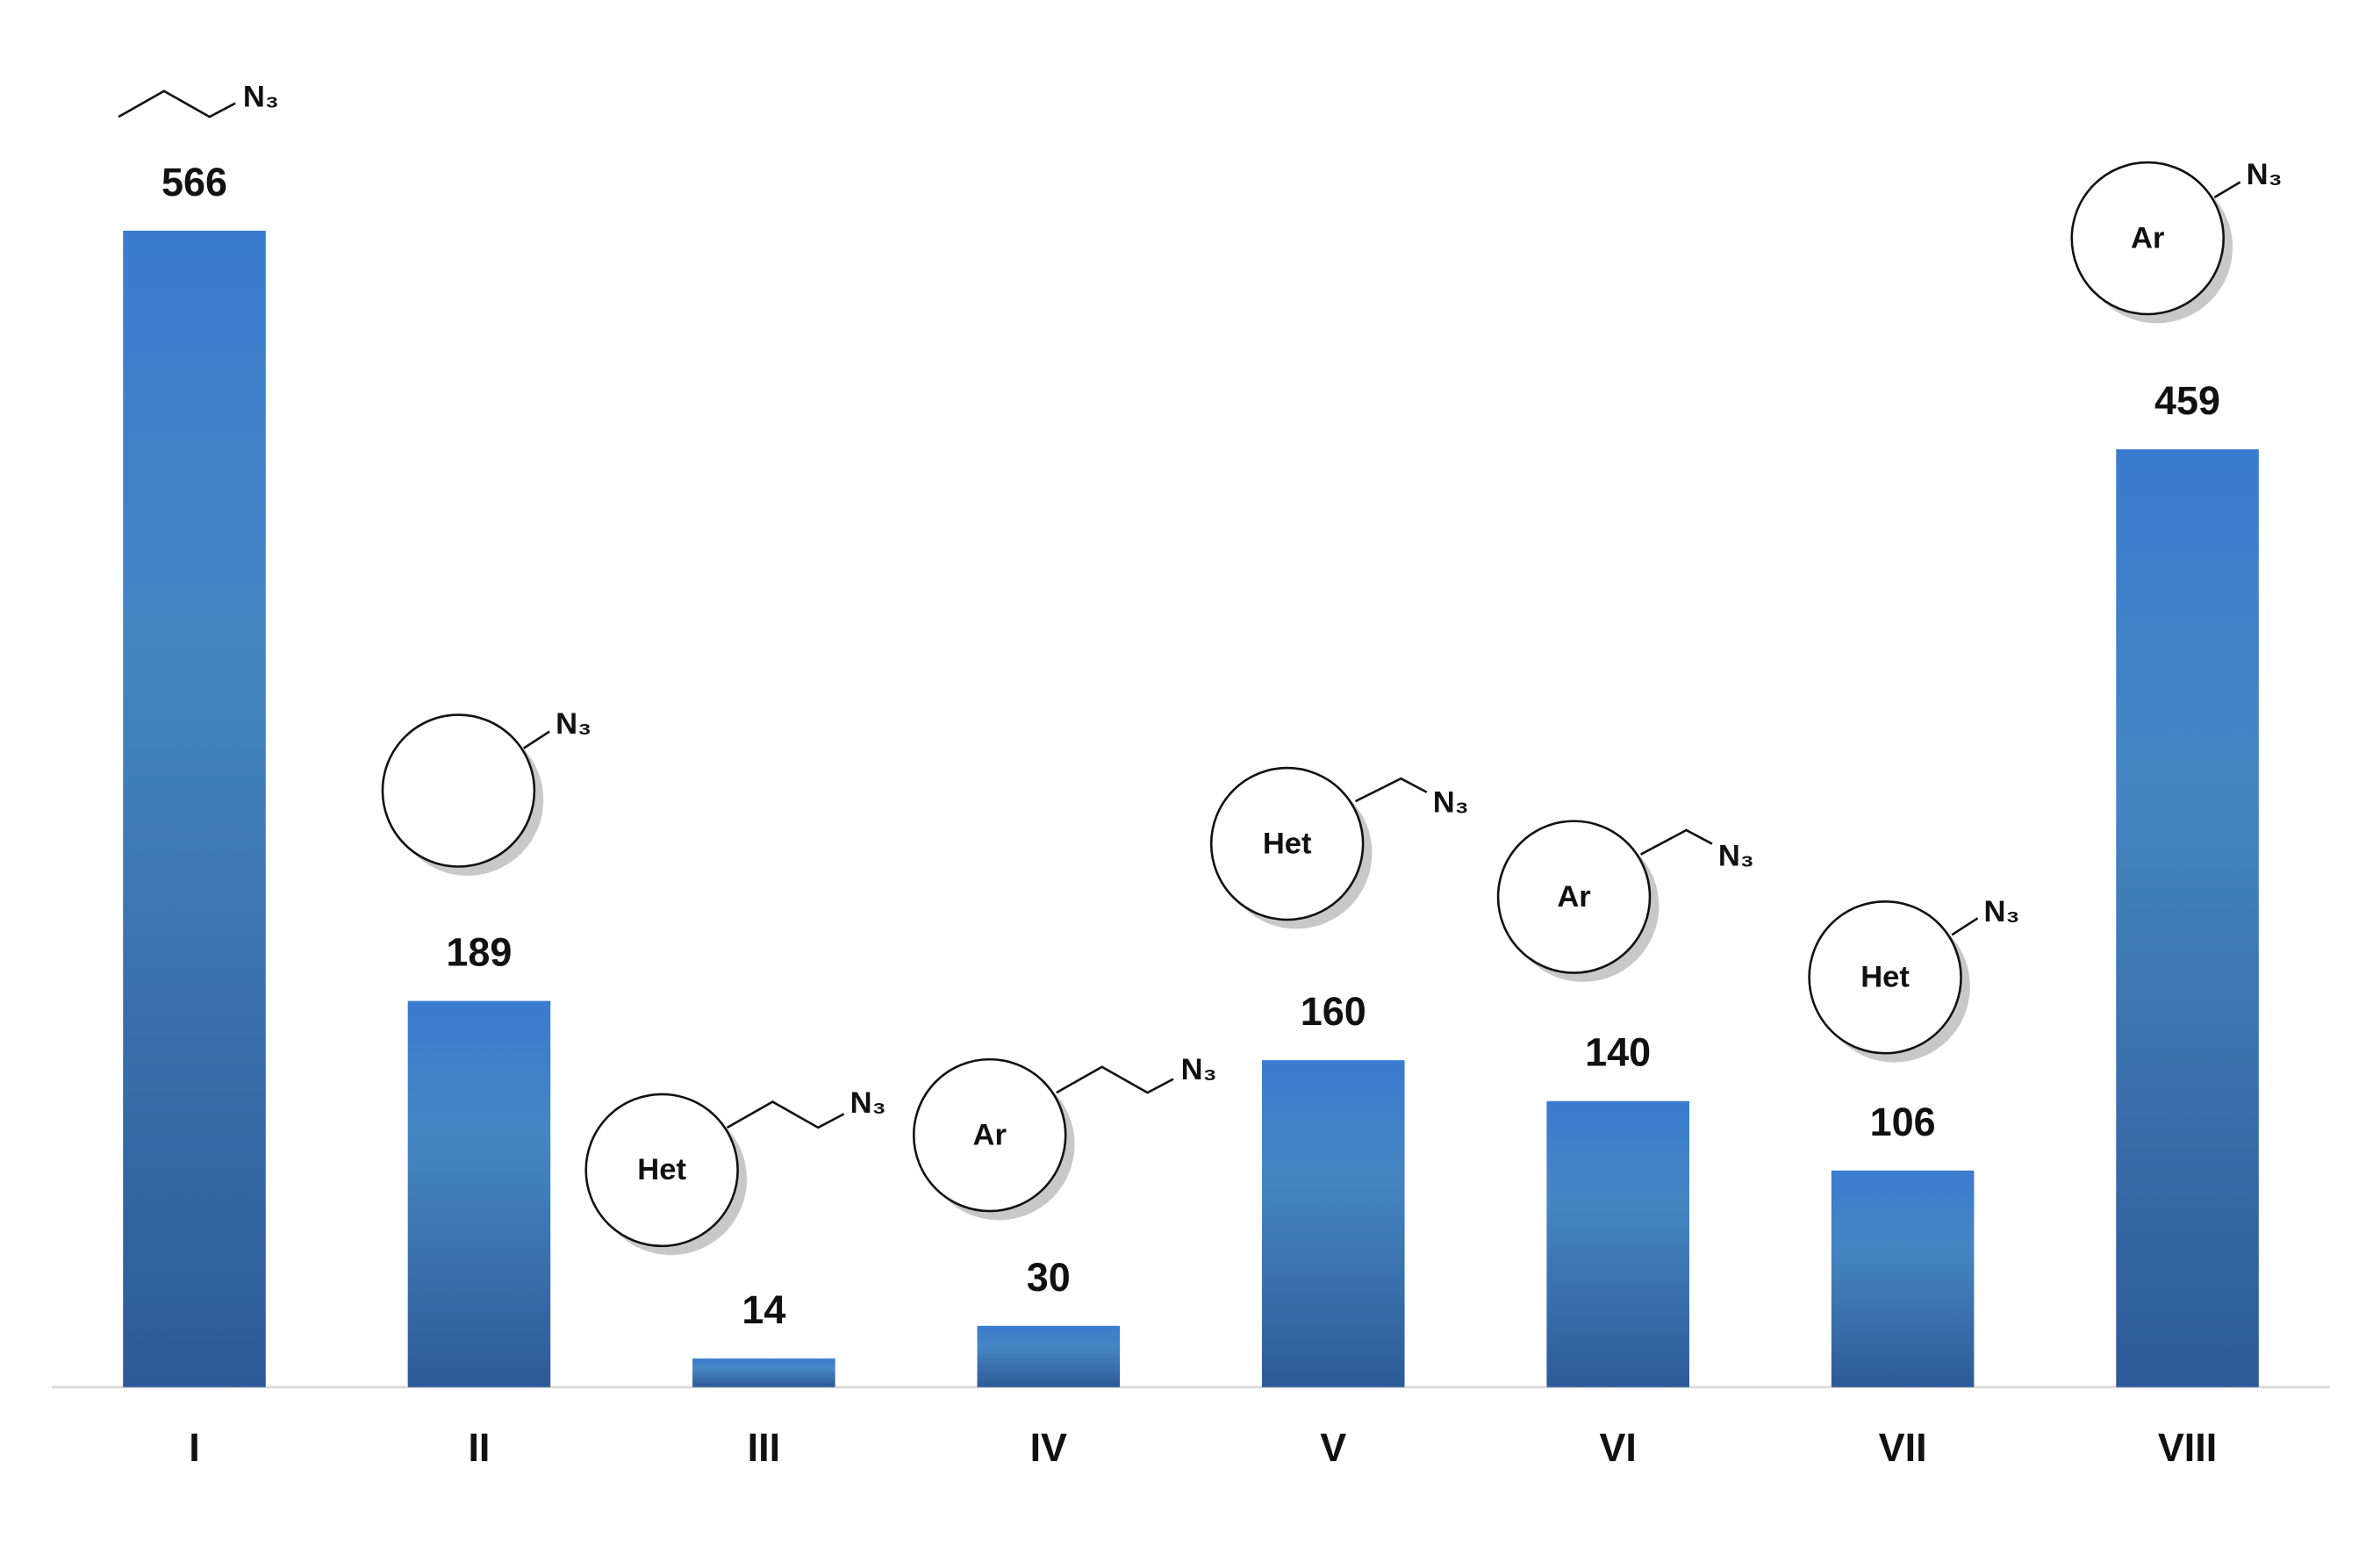  I want to click on x-tick-label: VIII, so click(2187, 1447).